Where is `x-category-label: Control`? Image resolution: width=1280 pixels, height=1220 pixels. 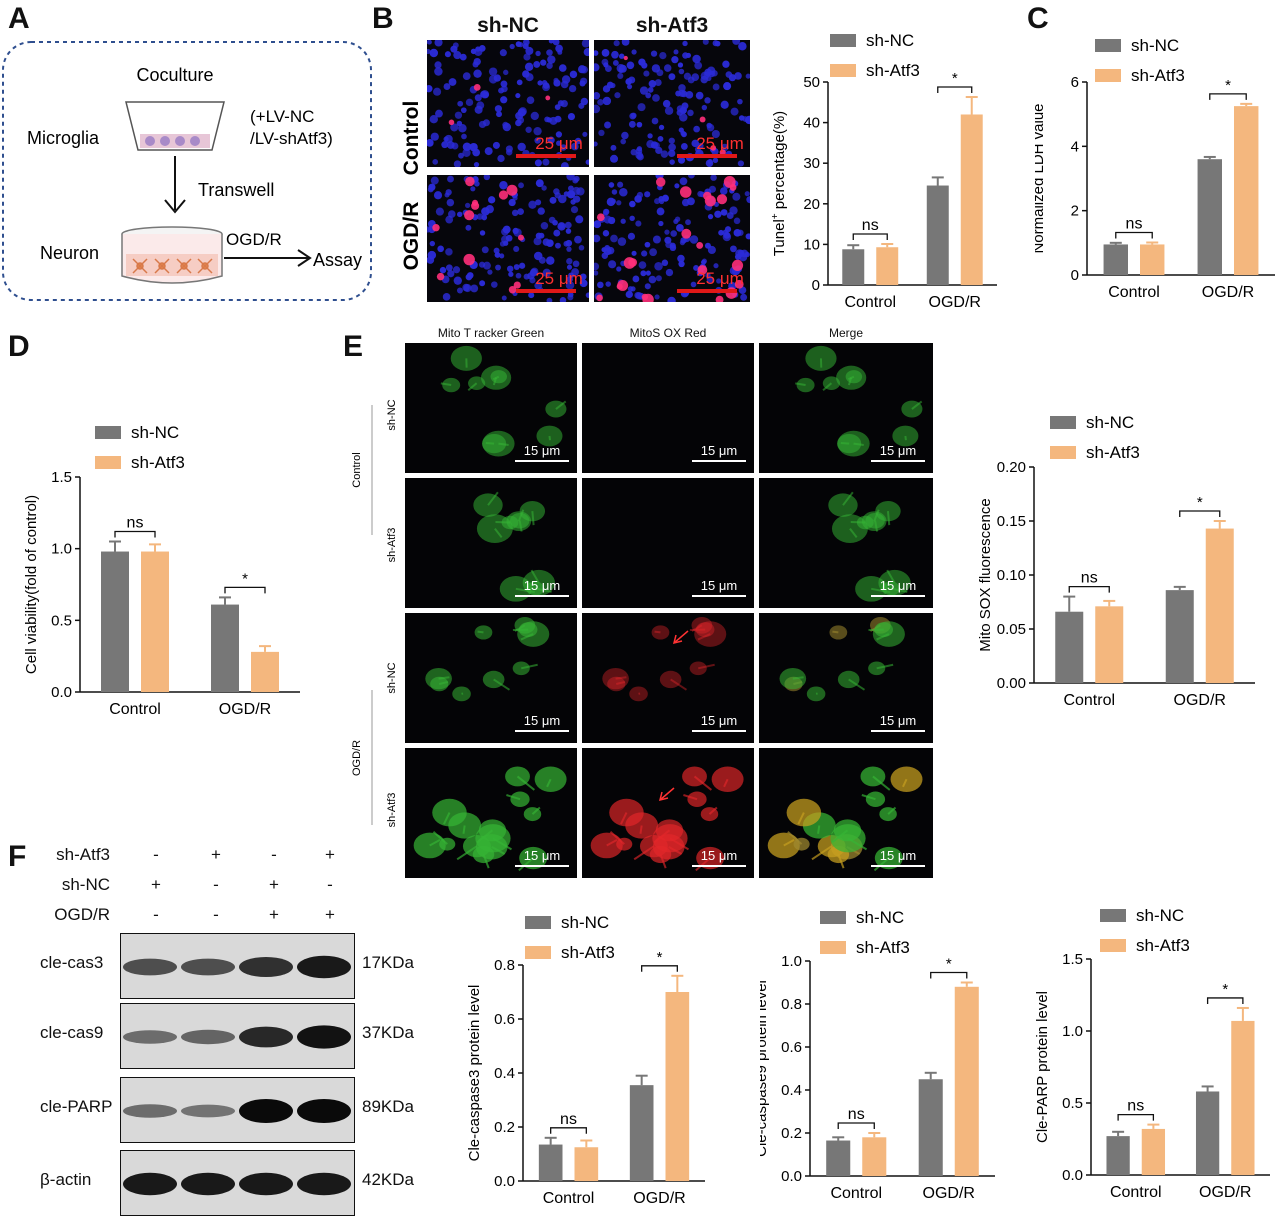
x-category-label: Control is located at coordinates (1136, 1192).